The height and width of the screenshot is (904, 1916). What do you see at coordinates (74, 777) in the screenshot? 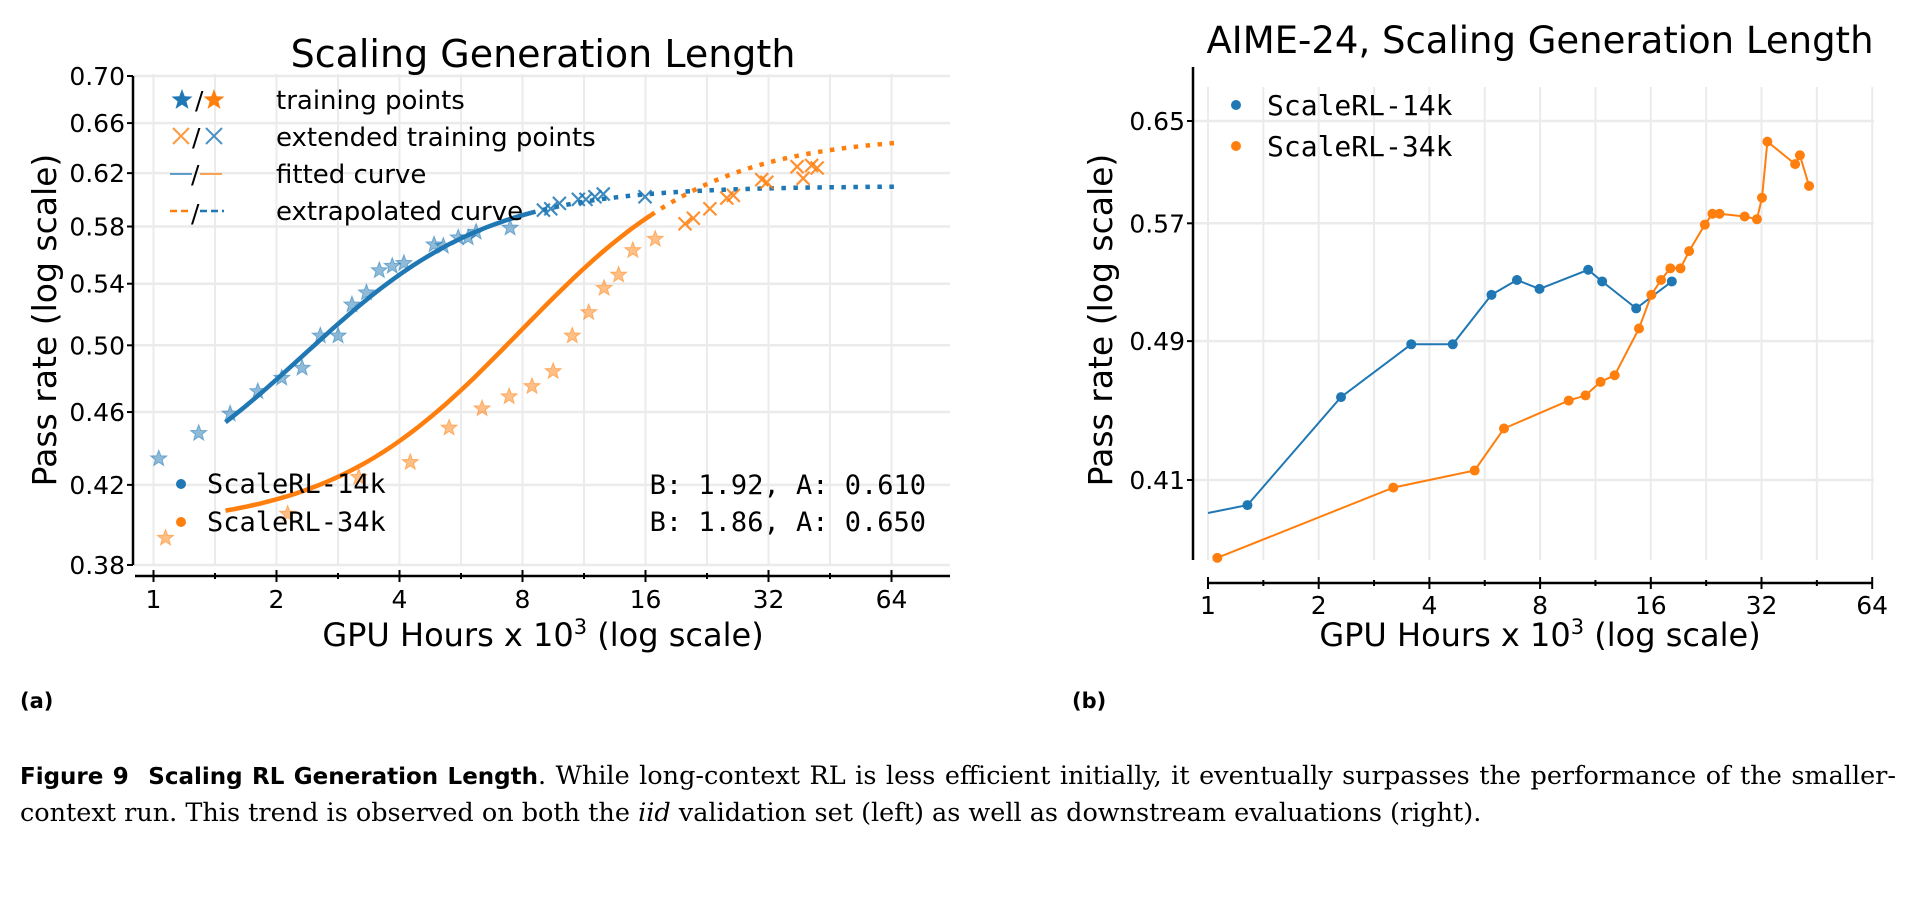
I see `caption-figure-number: Figure 9` at bounding box center [74, 777].